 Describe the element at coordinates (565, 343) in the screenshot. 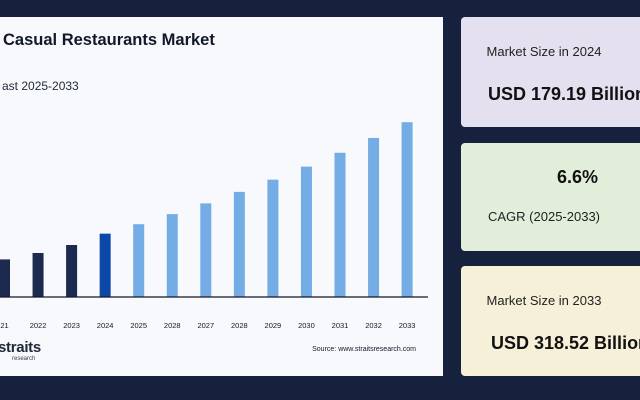

I see `stat-value: USD 318.52 Billion` at that location.